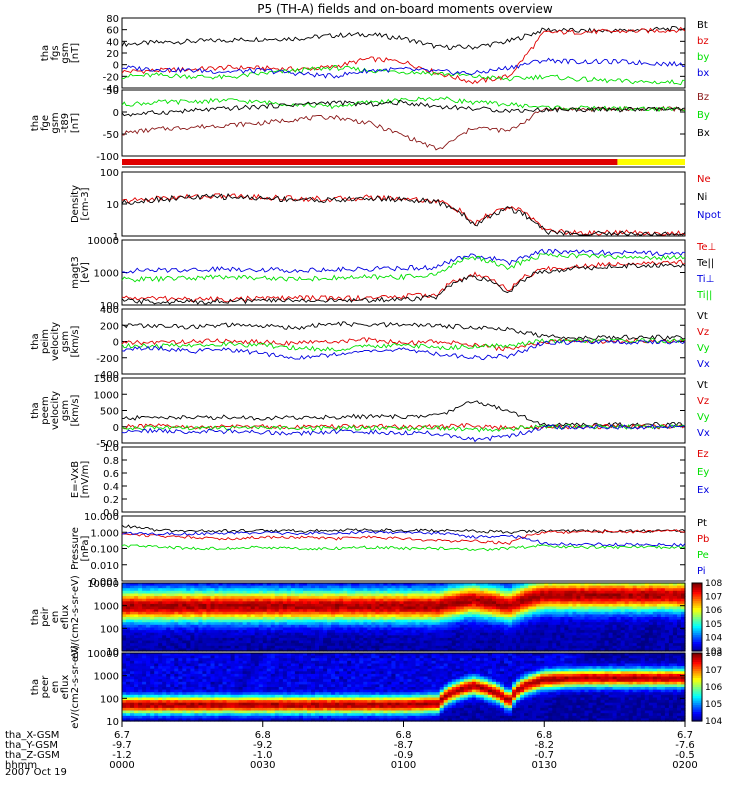 Image resolution: width=750 pixels, height=800 pixels. I want to click on y-tick-label: 10000, so click(103, 584).